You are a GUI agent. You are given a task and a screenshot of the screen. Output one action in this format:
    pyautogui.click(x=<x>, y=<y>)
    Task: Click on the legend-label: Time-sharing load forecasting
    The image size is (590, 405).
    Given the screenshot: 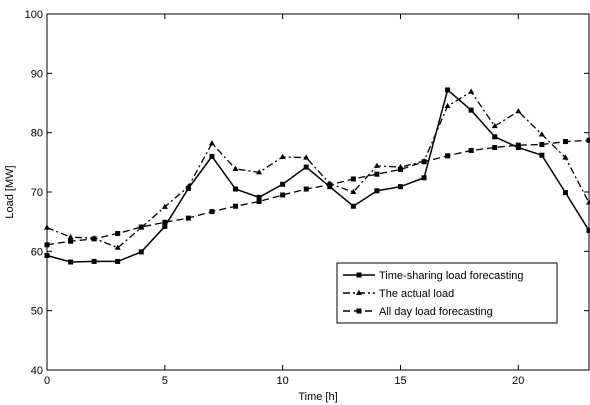 What is the action you would take?
    pyautogui.click(x=451, y=276)
    